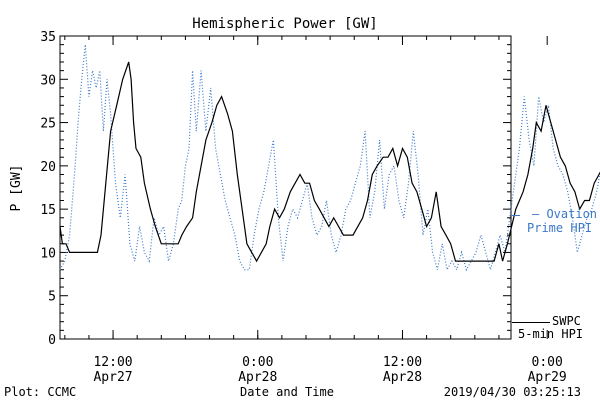  I want to click on swpc-legend-label-2: 5-min HPI, so click(551, 334).